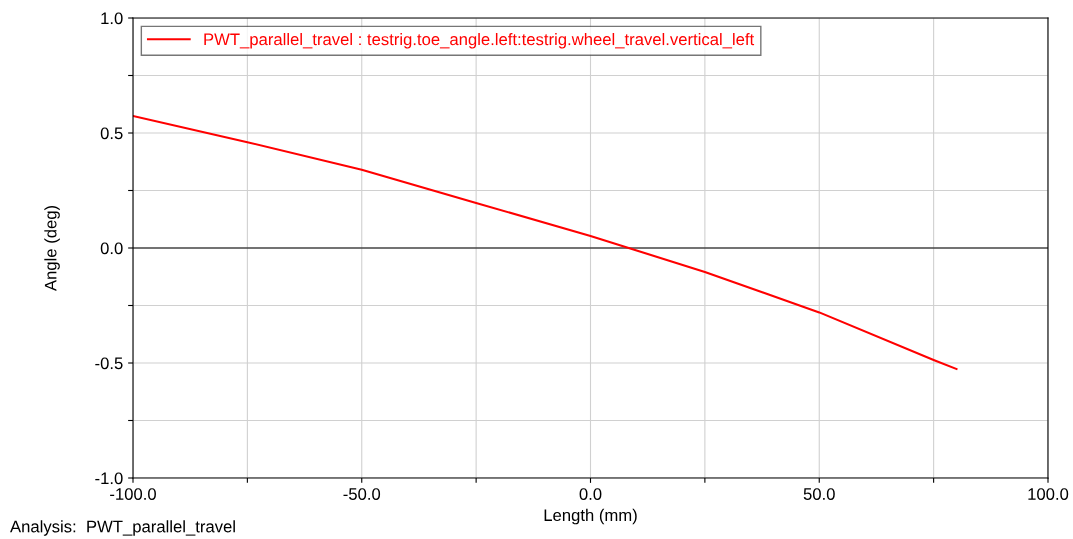 The width and height of the screenshot is (1073, 539). Describe the element at coordinates (111, 248) in the screenshot. I see `y-tick-label: 0.0` at that location.